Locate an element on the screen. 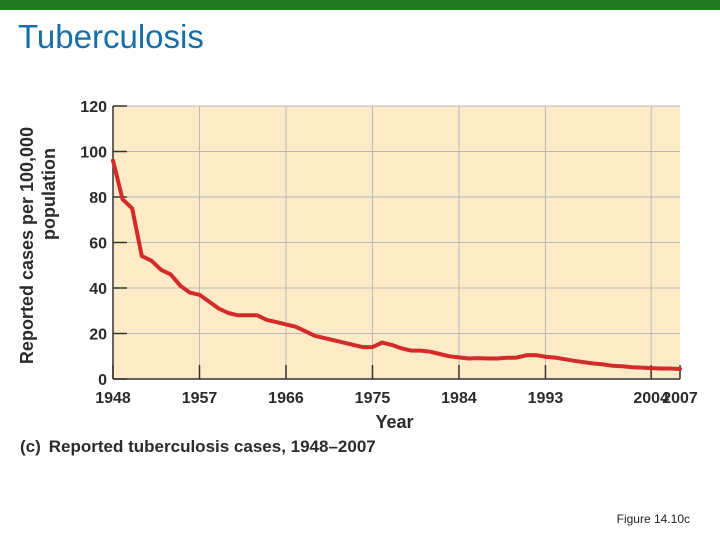 The width and height of the screenshot is (720, 540). x-tick-label-1984: 1984 is located at coordinates (459, 398).